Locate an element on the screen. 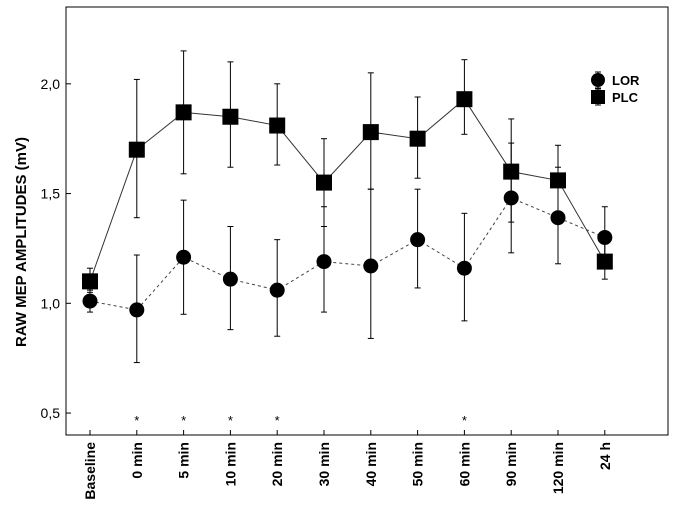  legend-item-lor: LOR is located at coordinates (615, 80).